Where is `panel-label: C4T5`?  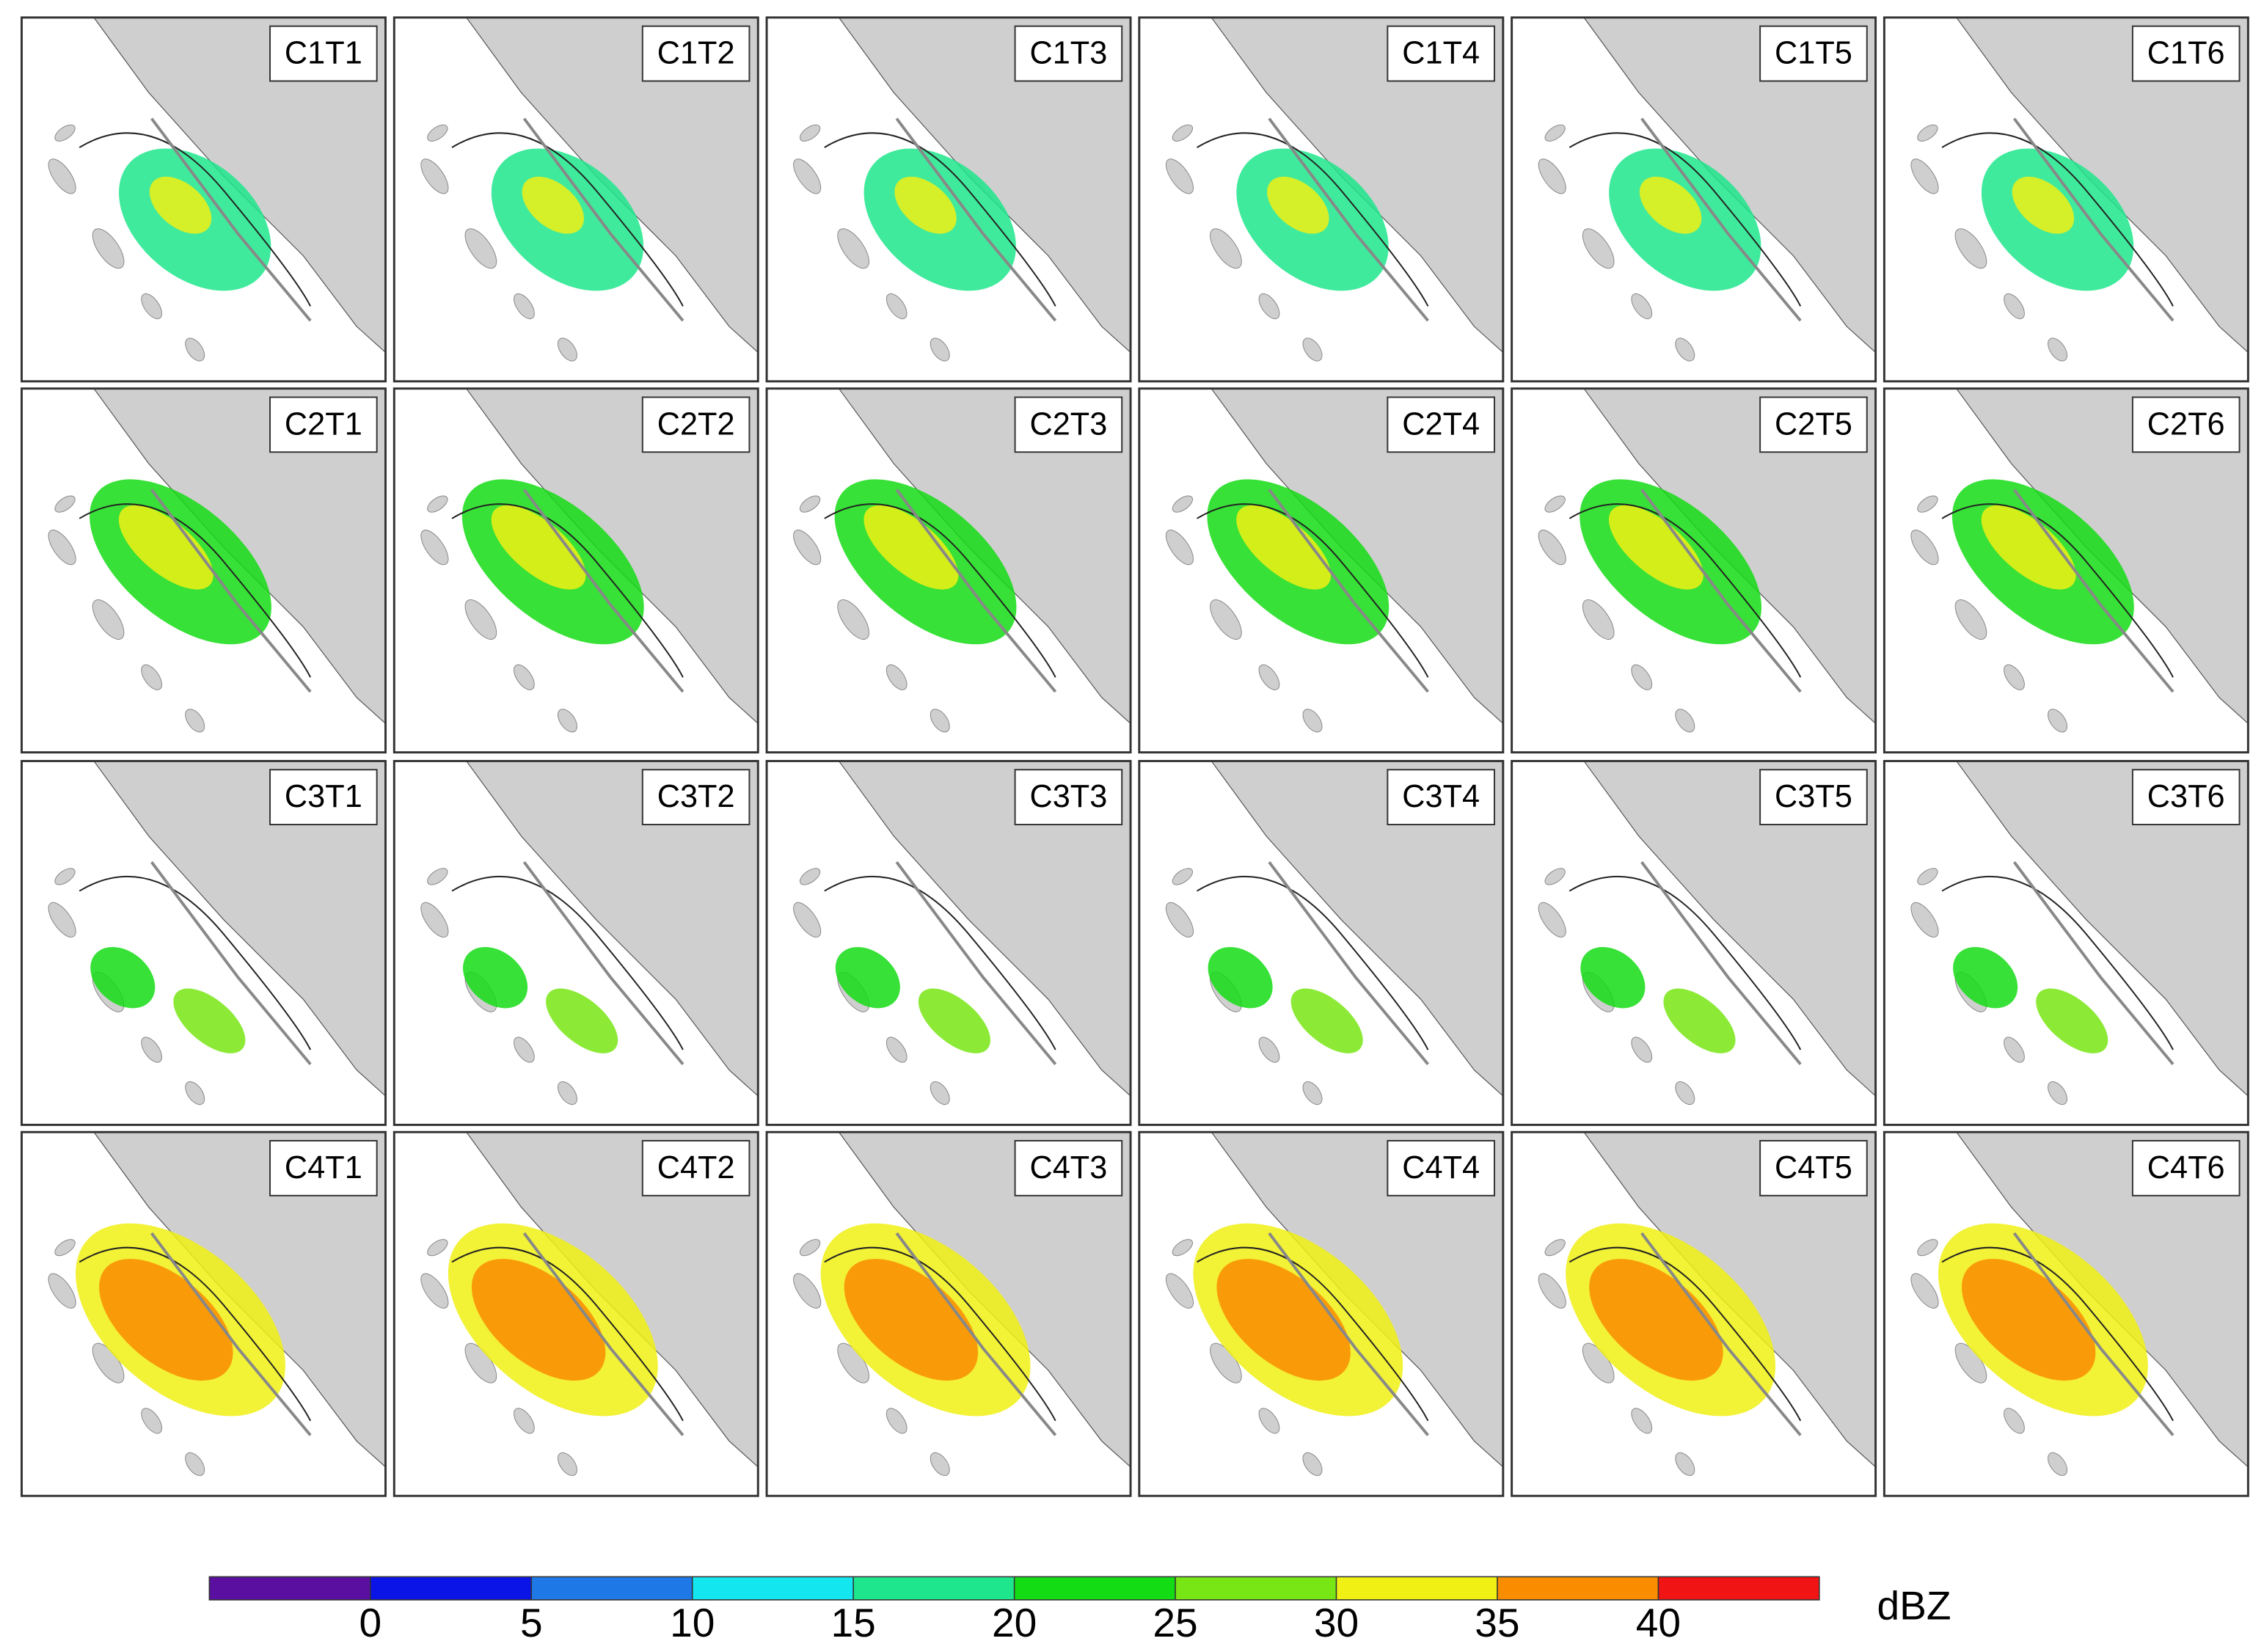 panel-label: C4T5 is located at coordinates (1813, 1167).